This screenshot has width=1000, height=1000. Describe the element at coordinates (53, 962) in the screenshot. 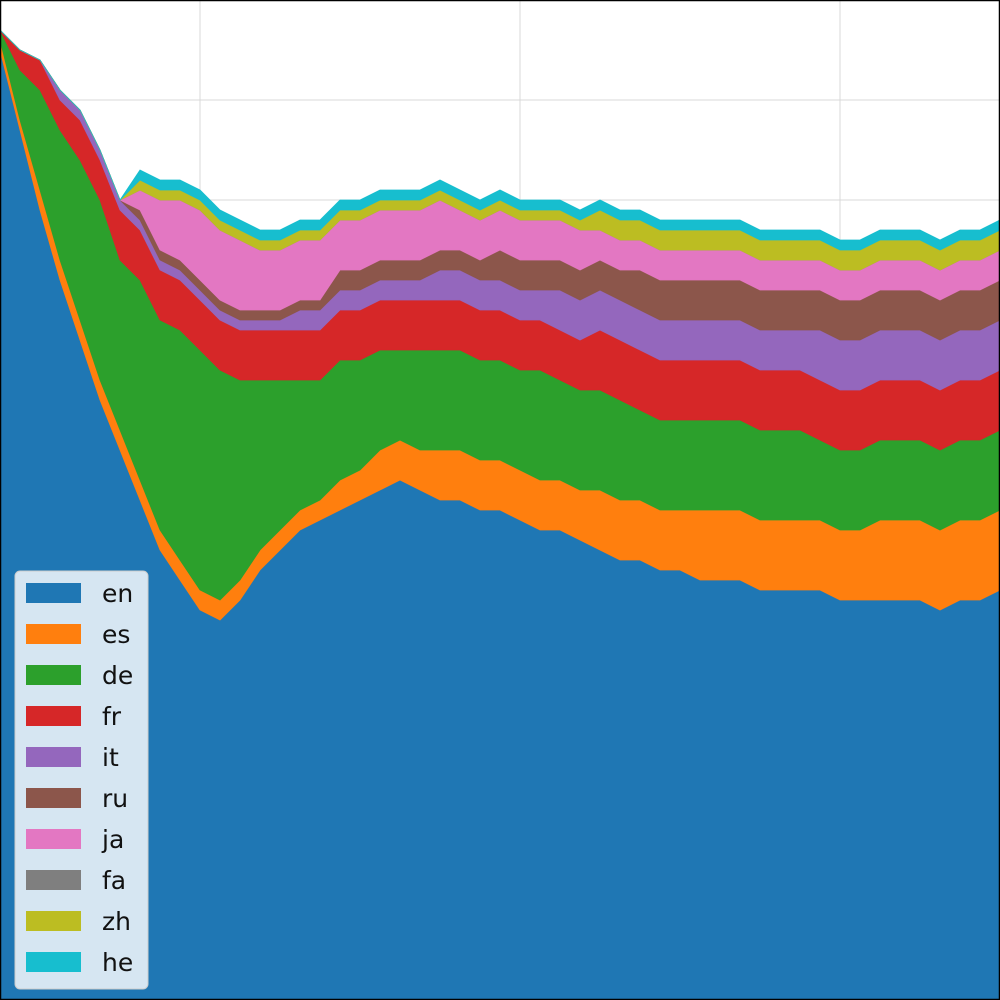

I see `legend-swatch-he` at that location.